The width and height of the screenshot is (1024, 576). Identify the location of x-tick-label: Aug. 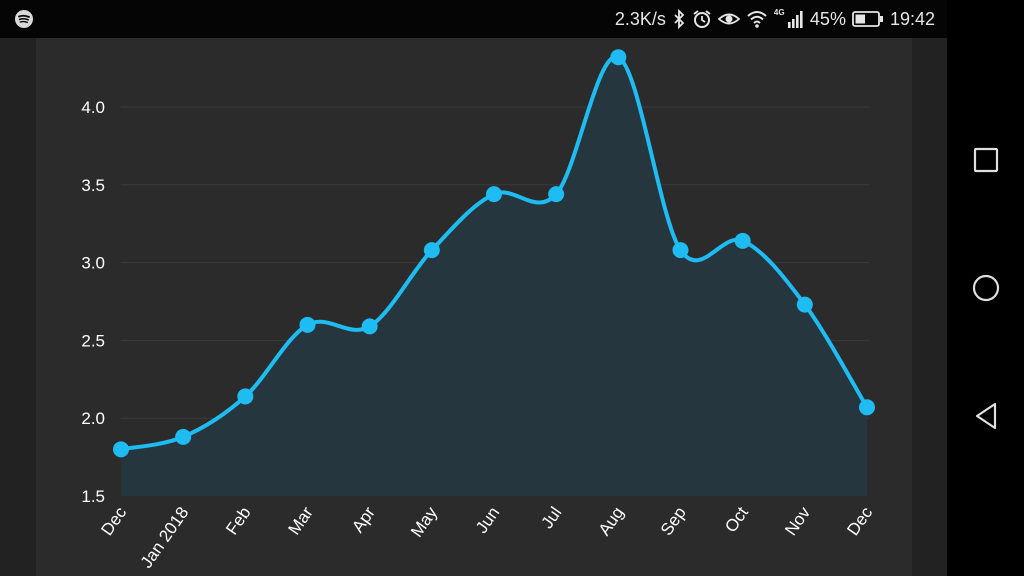
(611, 521).